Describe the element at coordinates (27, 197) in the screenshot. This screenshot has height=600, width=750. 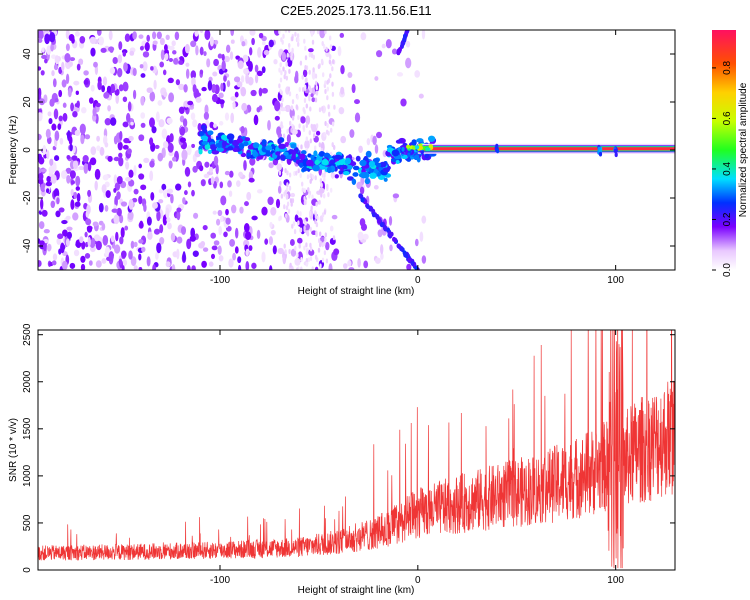
I see `heatmap-y-tick-label: -20` at that location.